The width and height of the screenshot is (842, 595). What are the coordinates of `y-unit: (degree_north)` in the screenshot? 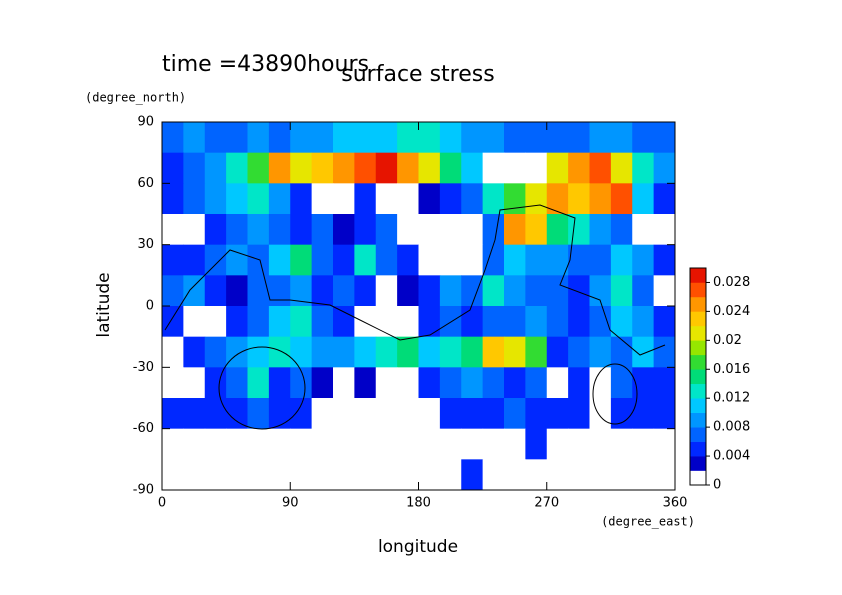 It's located at (135, 98).